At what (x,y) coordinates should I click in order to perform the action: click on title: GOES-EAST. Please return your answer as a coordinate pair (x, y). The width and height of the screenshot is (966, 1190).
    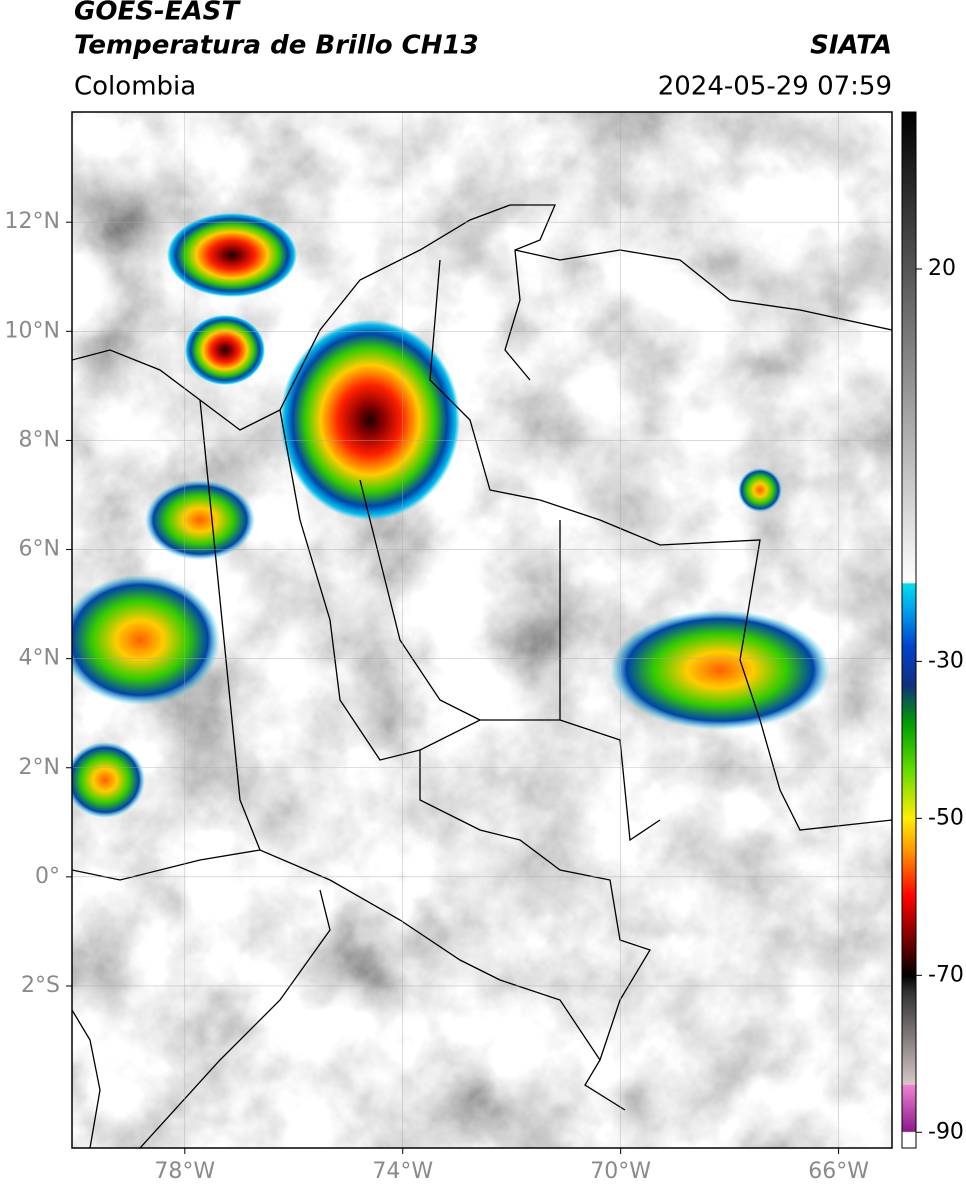
    Looking at the image, I should click on (157, 13).